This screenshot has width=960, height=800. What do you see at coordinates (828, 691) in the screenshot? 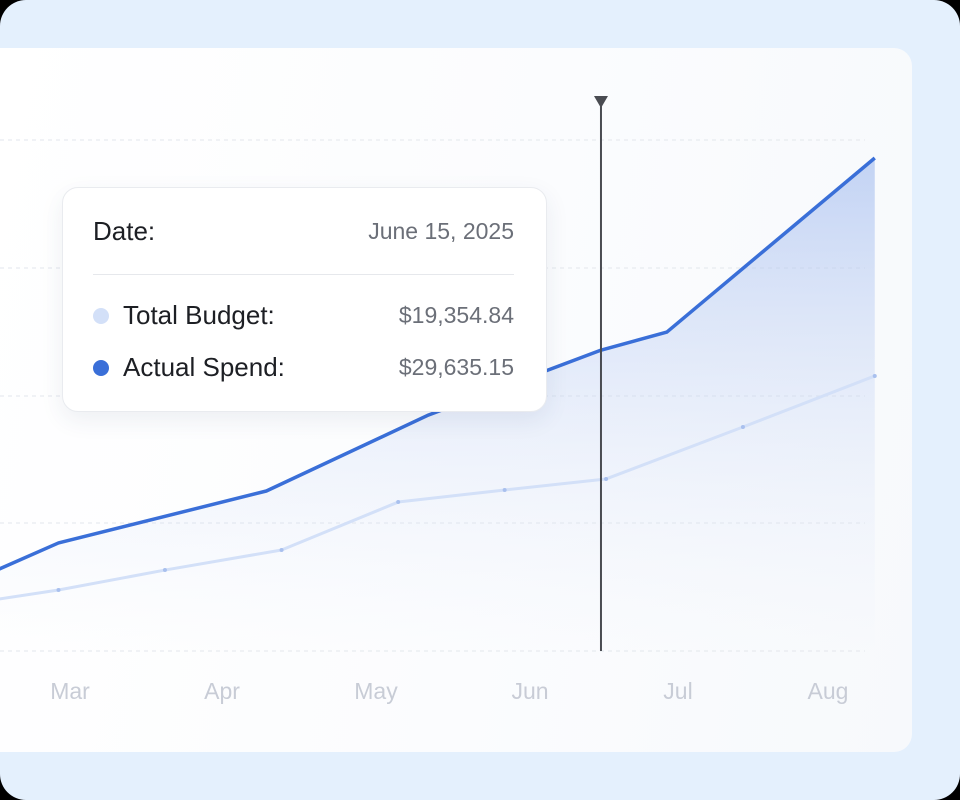
I see `x-tick-label: Aug` at bounding box center [828, 691].